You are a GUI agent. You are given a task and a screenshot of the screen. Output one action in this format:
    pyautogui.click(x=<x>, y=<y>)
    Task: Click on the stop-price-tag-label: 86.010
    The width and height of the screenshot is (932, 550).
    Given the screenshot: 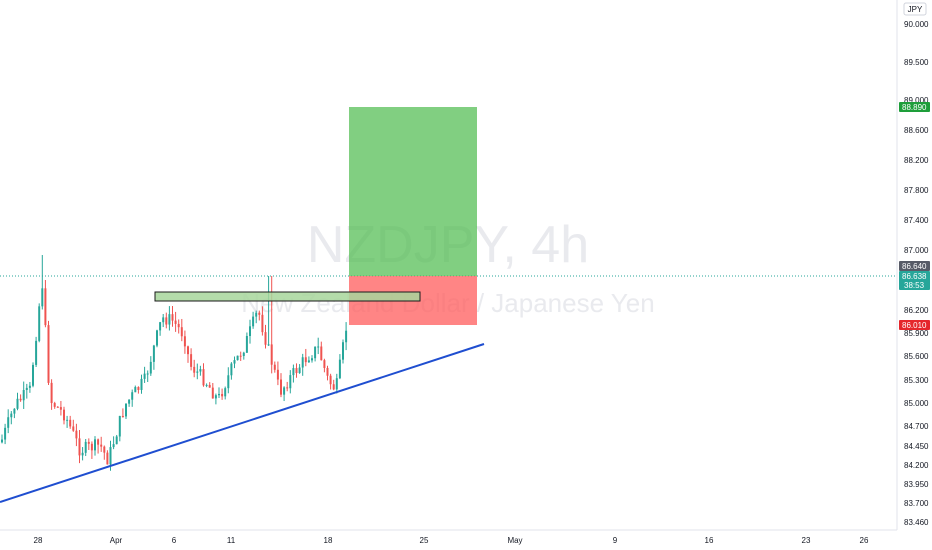 What is the action you would take?
    pyautogui.click(x=914, y=325)
    